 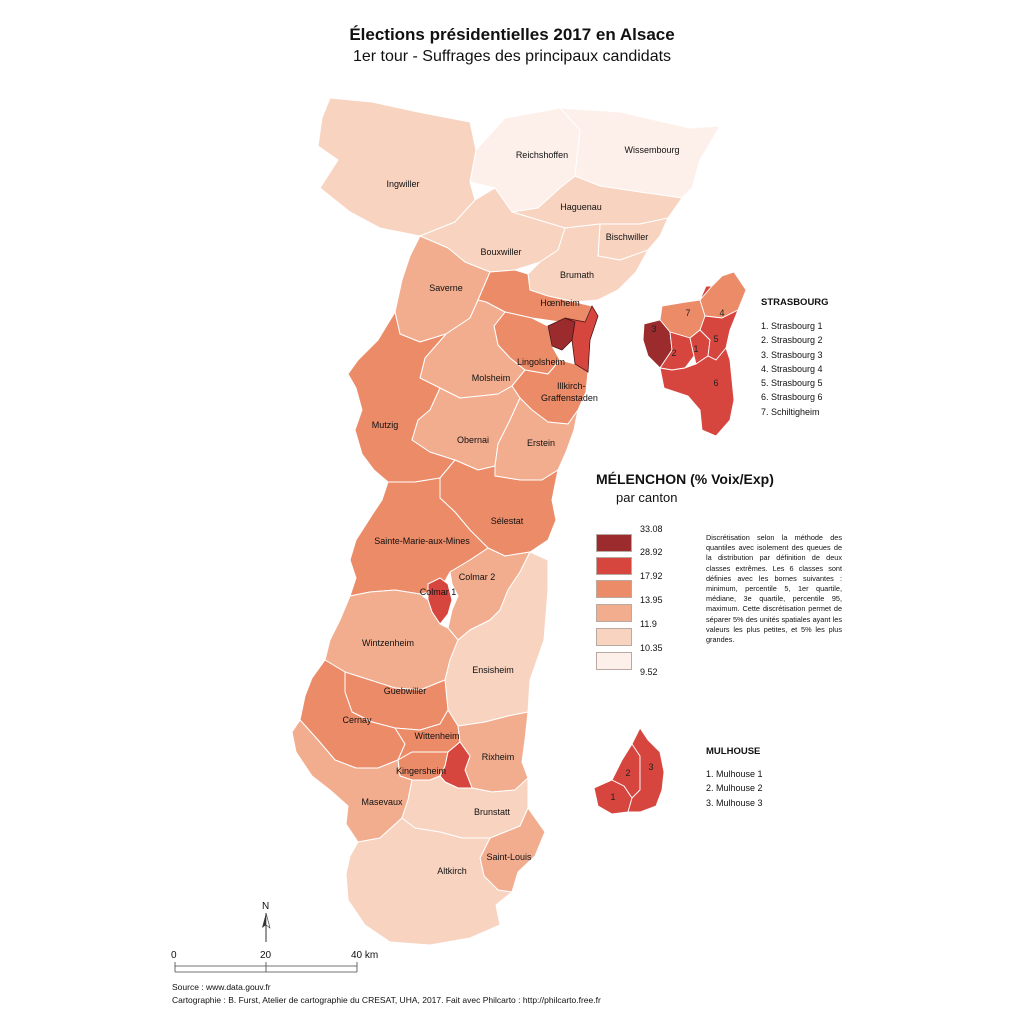 I want to click on strasbourg-list-item: 6. Strasbourg 6, so click(x=792, y=397).